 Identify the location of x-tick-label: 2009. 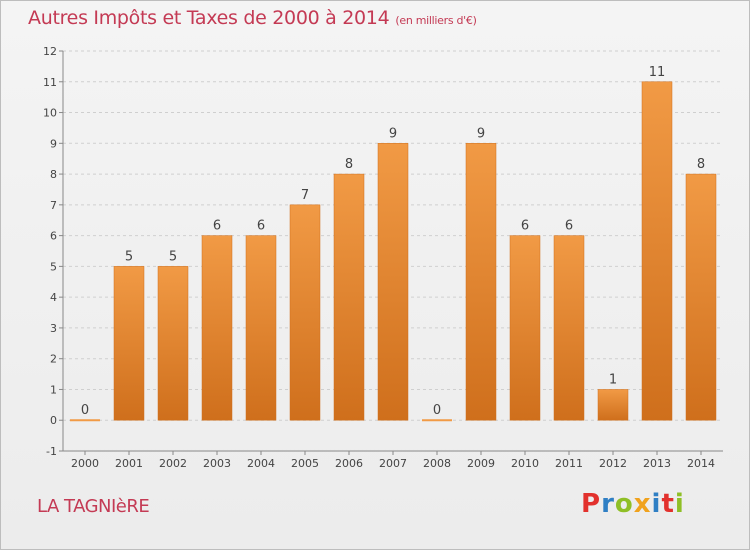
(481, 463).